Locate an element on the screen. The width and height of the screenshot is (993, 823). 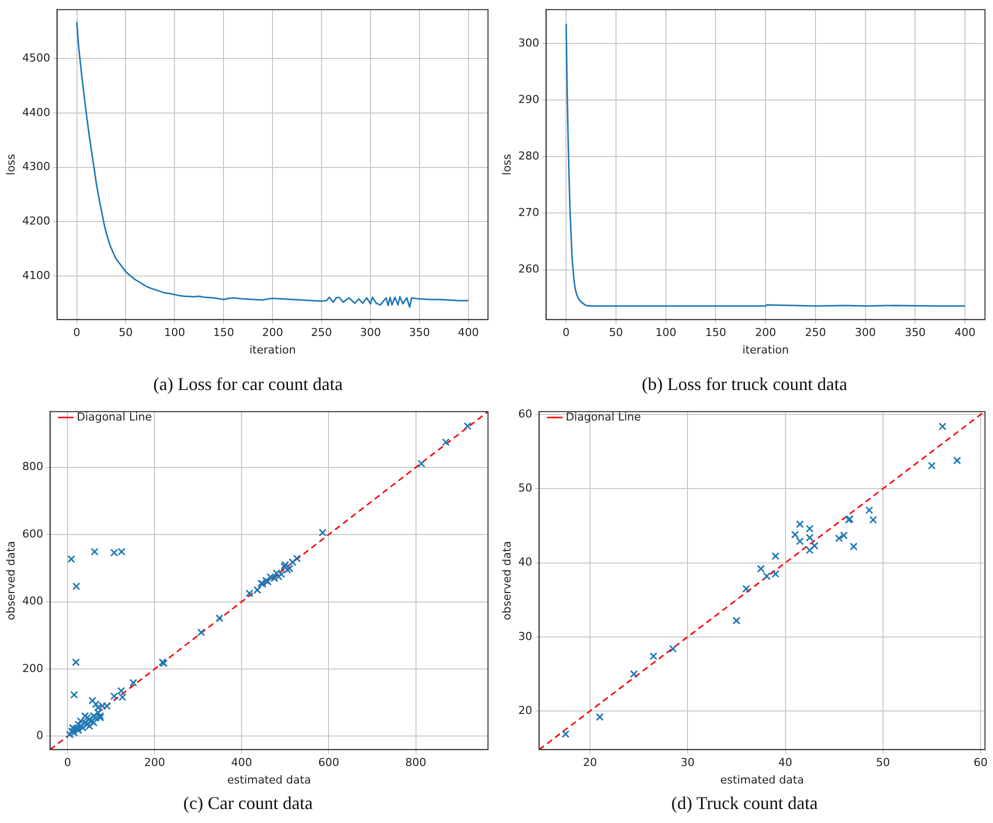
x-tick-label: 40 is located at coordinates (785, 763).